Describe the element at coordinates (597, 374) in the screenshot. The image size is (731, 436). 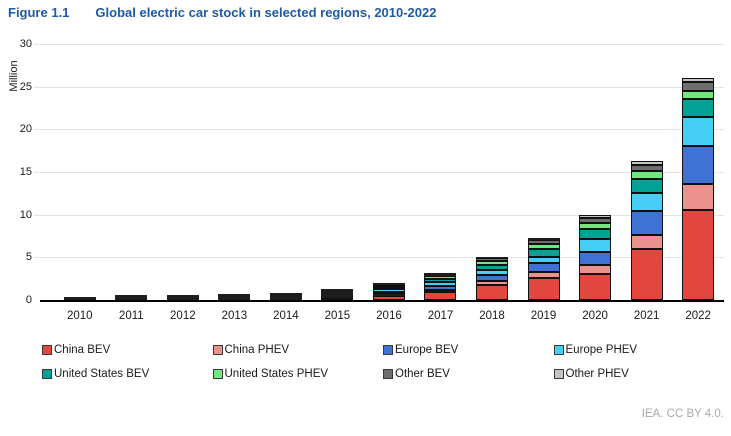
I see `legend-label: Other PHEV` at that location.